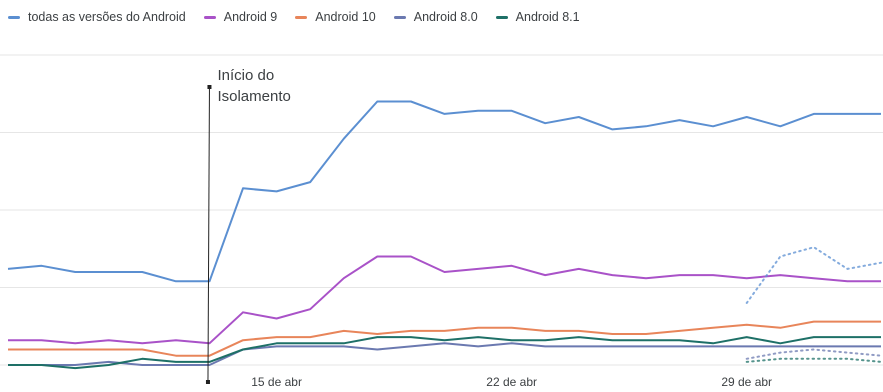 This screenshot has height=392, width=883. I want to click on legend-item-todas: todas as versões do Android, so click(97, 17).